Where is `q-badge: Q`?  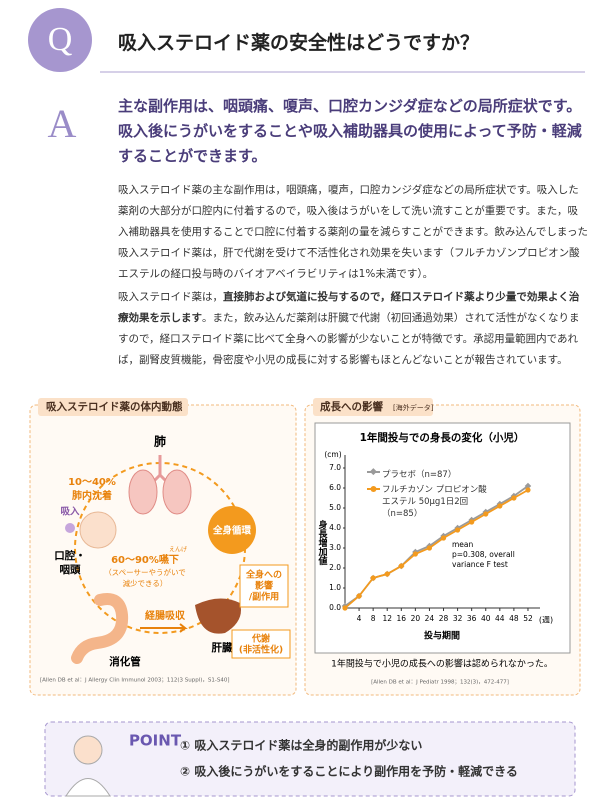
q-badge: Q is located at coordinates (60, 39).